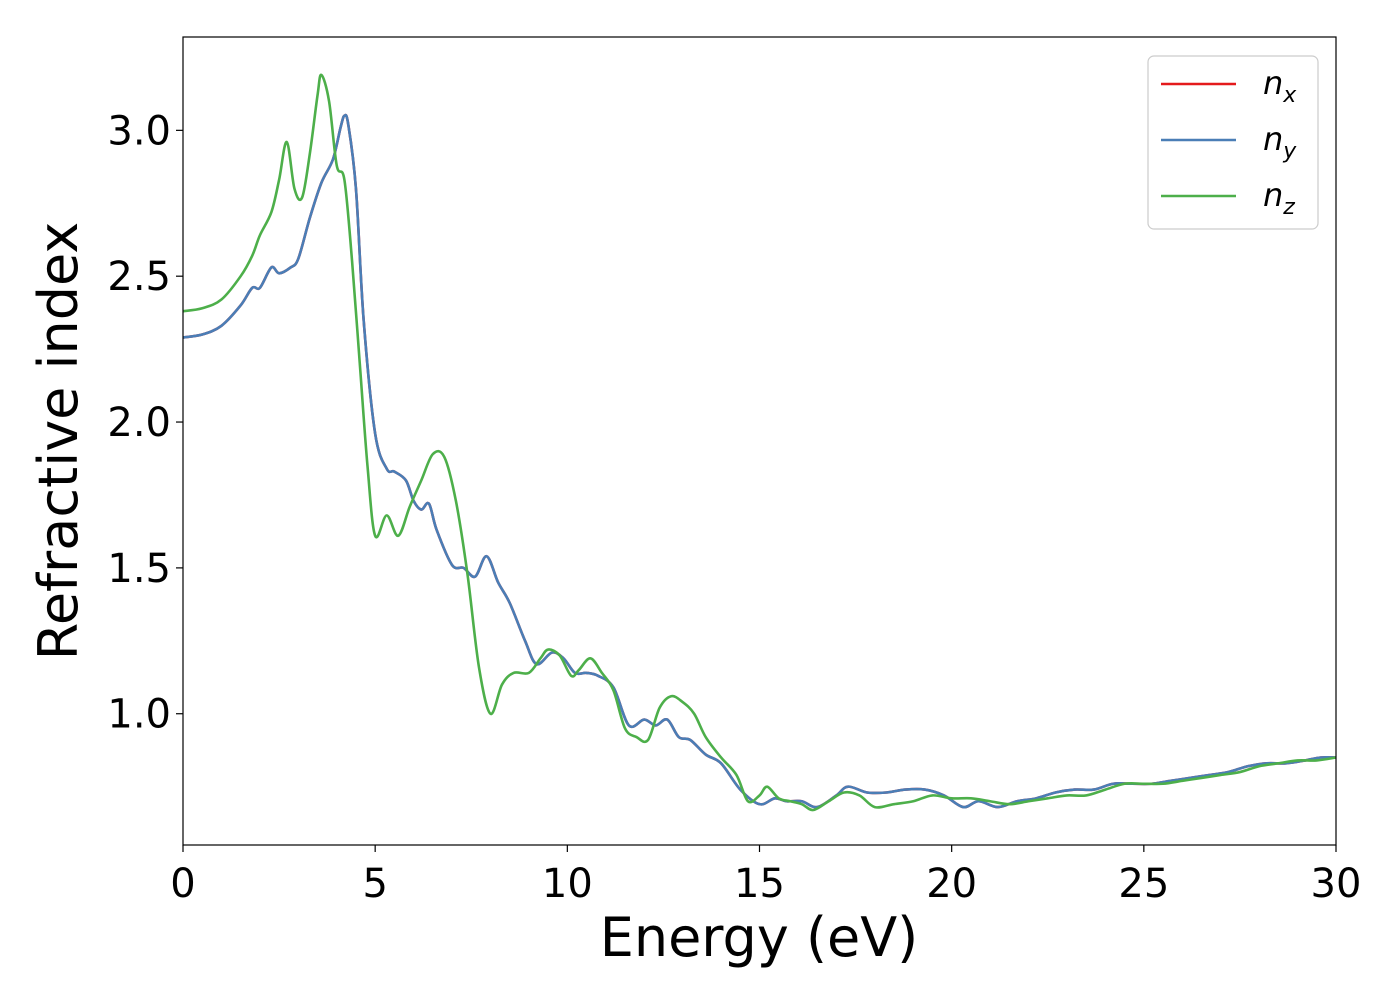 This screenshot has height=1000, width=1400. I want to click on y-tick-label: 2.0, so click(139, 423).